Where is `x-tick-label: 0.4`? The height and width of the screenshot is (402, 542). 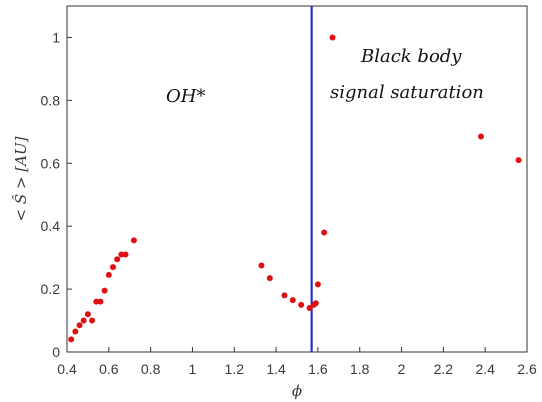 x-tick-label: 0.4 is located at coordinates (67, 369).